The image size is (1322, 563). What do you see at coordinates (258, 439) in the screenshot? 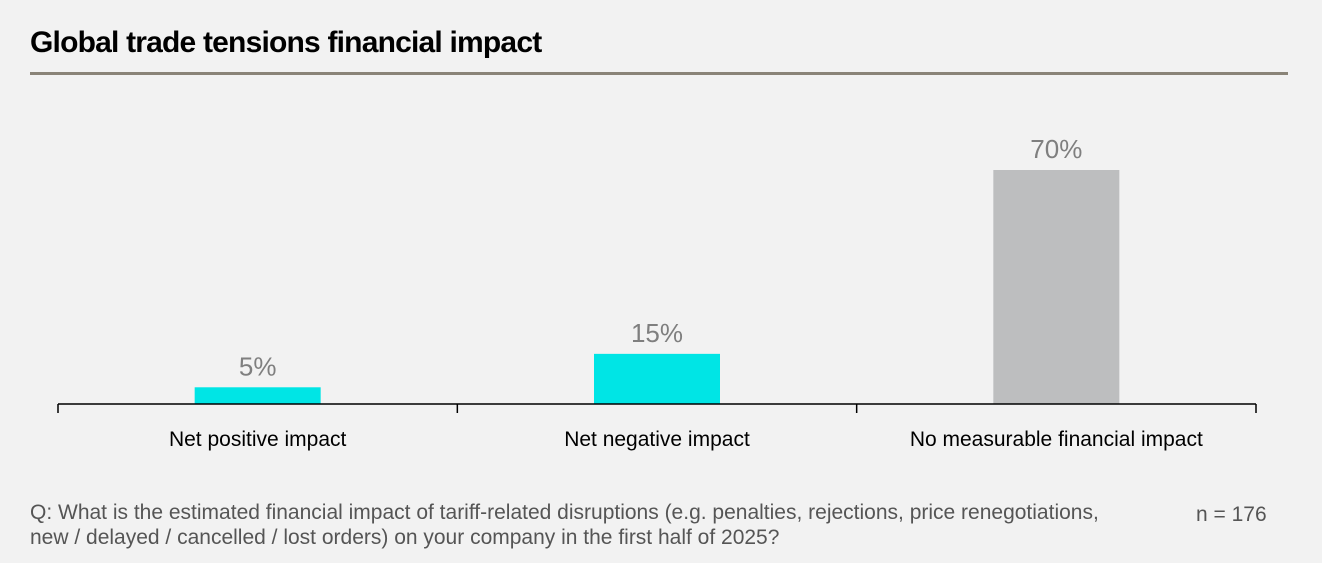
I see `category-label: Net positive impact` at bounding box center [258, 439].